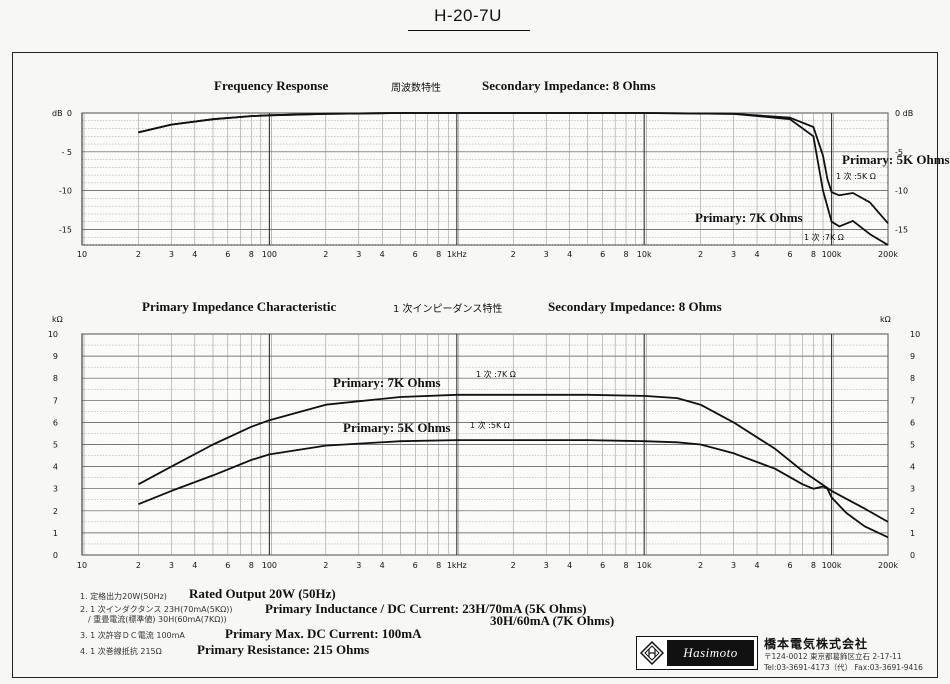 This screenshot has width=950, height=684. What do you see at coordinates (912, 378) in the screenshot?
I see `y-tick-label-right: 8` at bounding box center [912, 378].